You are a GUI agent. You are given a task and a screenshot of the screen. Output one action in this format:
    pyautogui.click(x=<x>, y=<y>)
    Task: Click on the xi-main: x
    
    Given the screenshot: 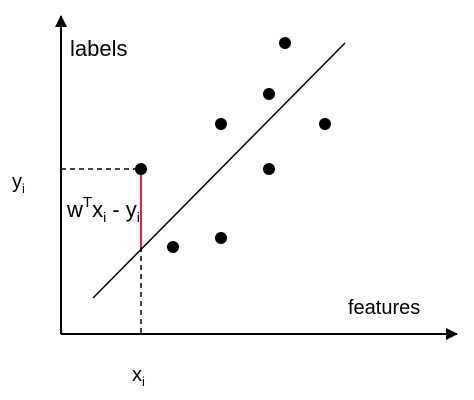 What is the action you would take?
    pyautogui.click(x=137, y=375)
    